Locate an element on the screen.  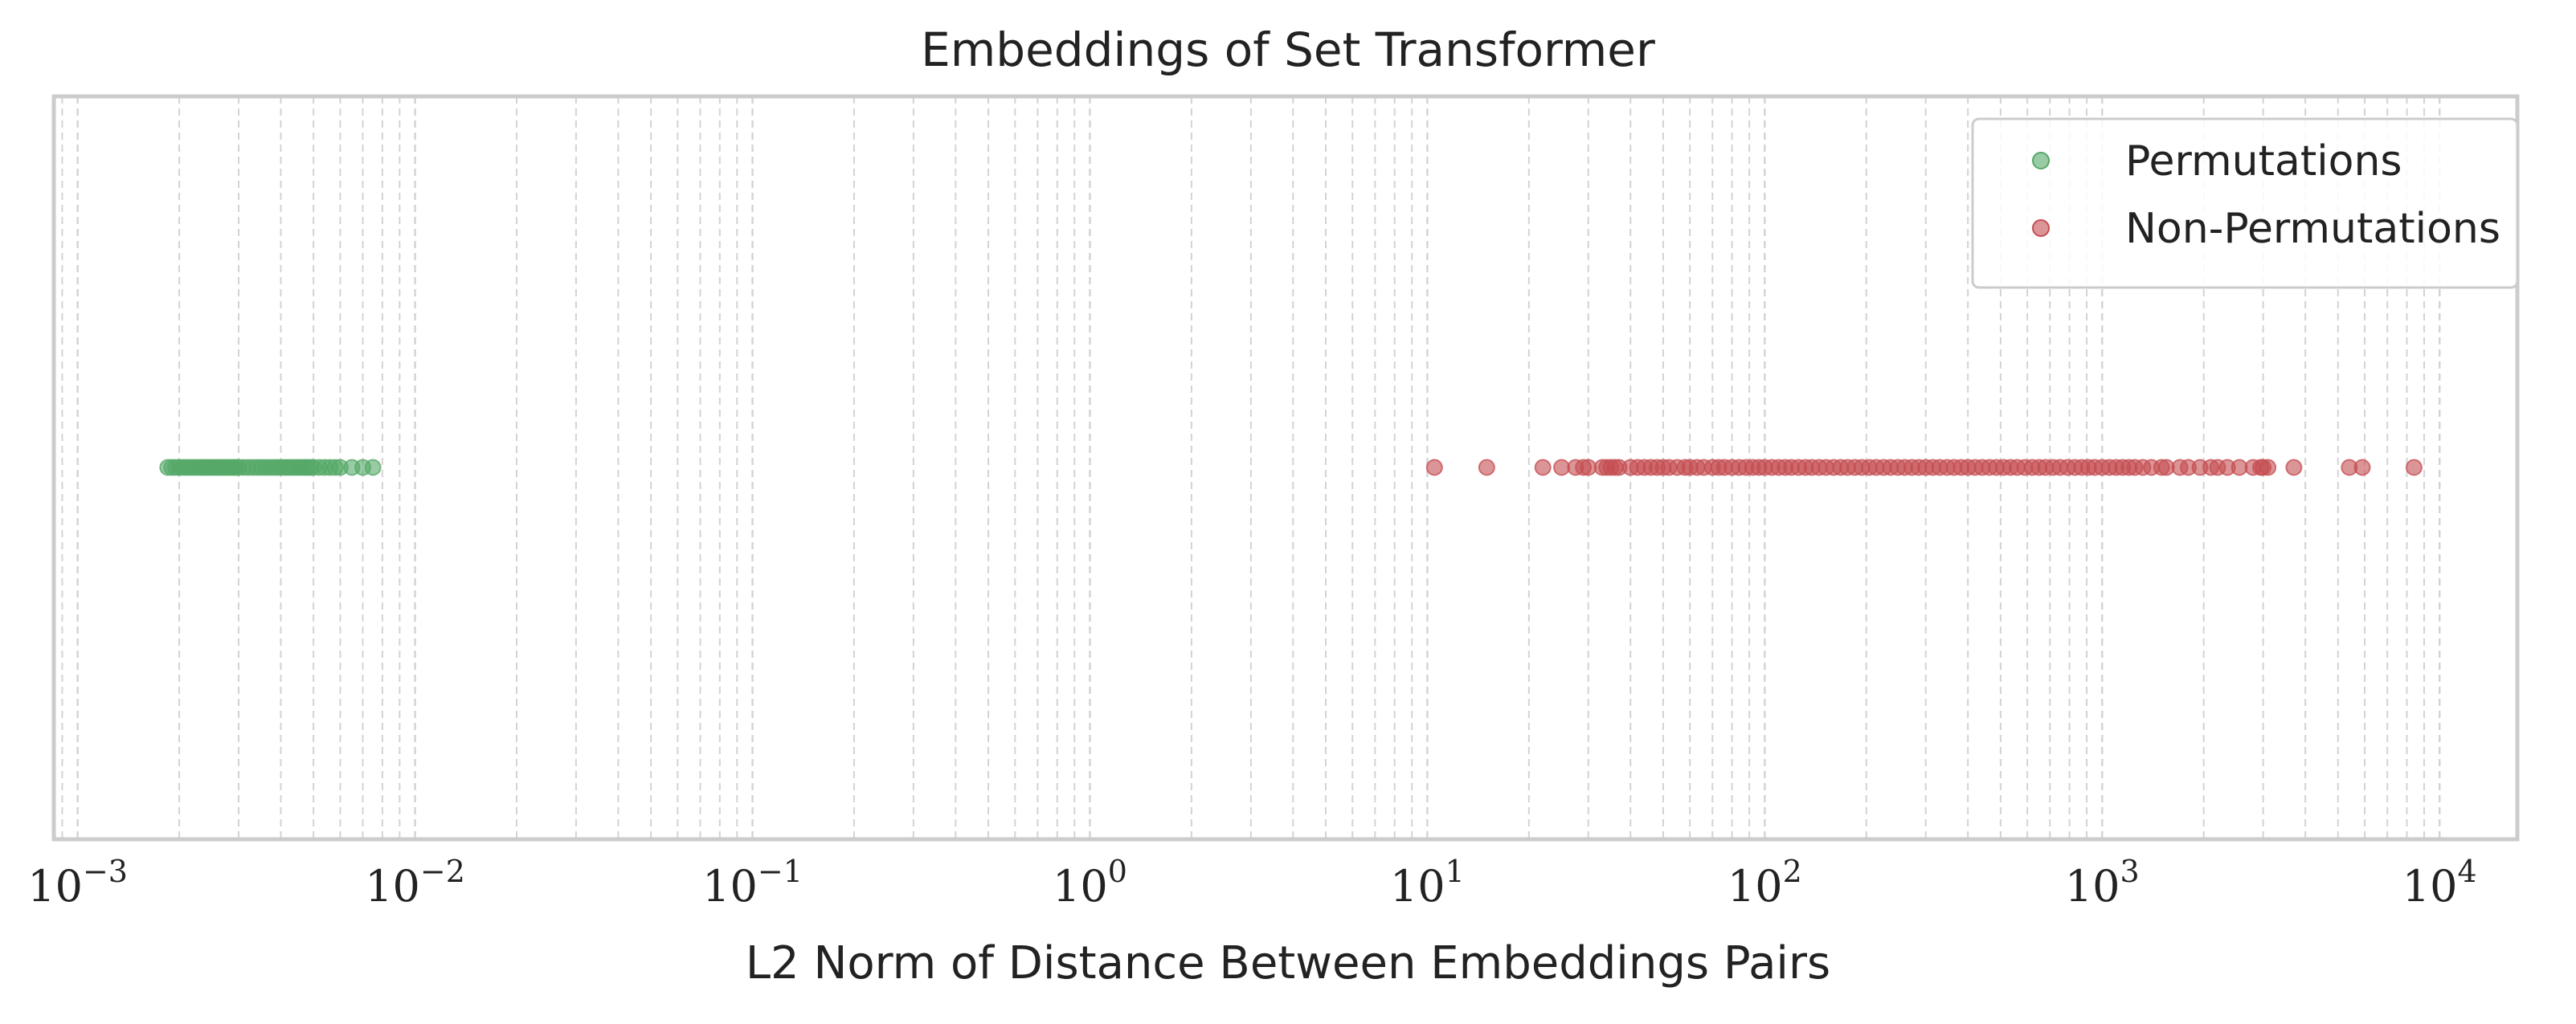
chart-title: Embeddings of Set Transformer is located at coordinates (1288, 49).